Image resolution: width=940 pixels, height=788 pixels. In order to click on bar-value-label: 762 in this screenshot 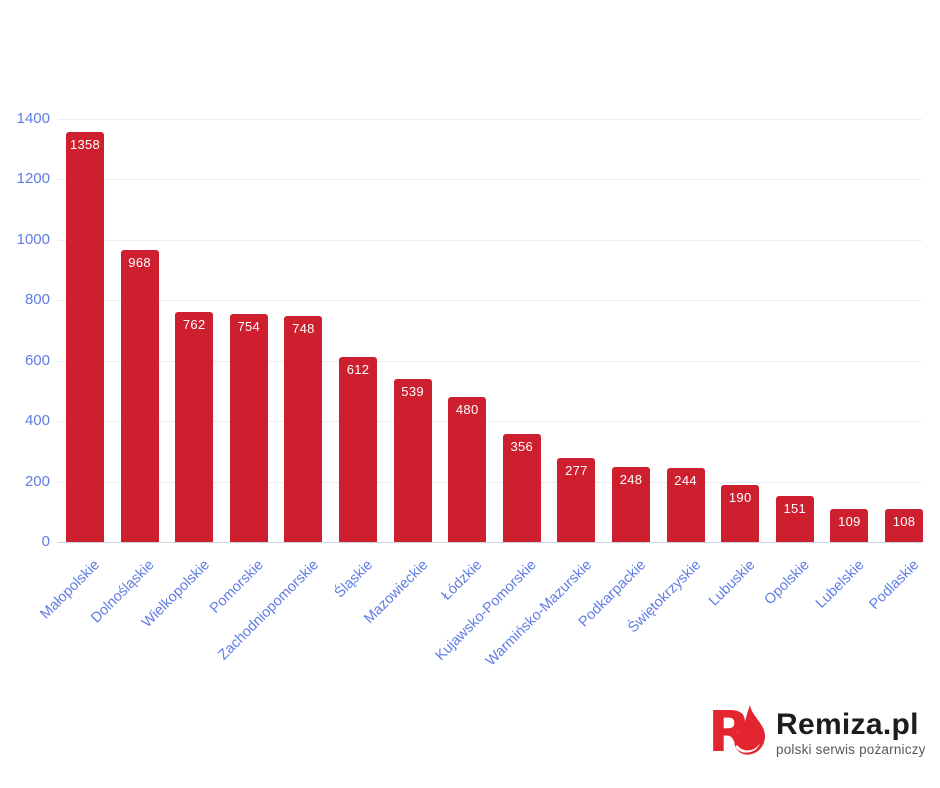, I will do `click(194, 324)`.